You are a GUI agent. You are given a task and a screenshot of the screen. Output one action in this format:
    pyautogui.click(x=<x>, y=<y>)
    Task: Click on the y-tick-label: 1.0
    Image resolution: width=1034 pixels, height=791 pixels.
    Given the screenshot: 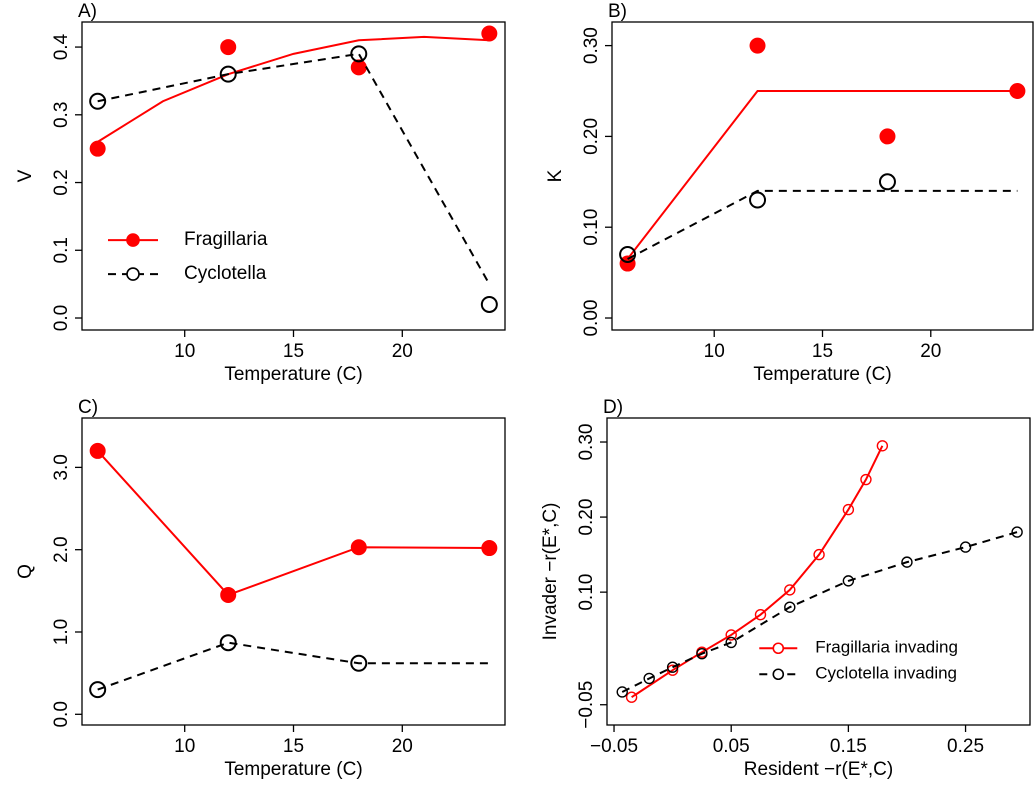 What is the action you would take?
    pyautogui.click(x=61, y=632)
    